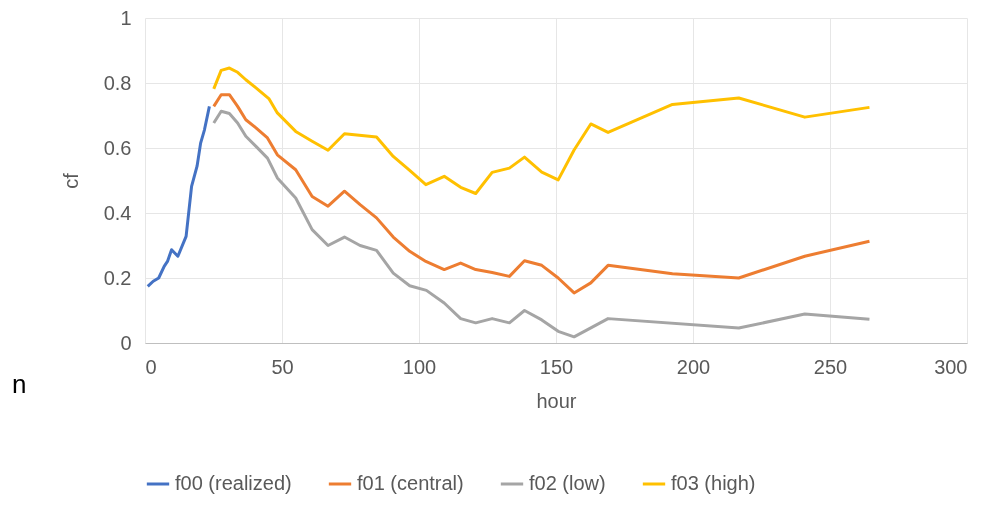  I want to click on y-tick-label: 0.6, so click(117, 147).